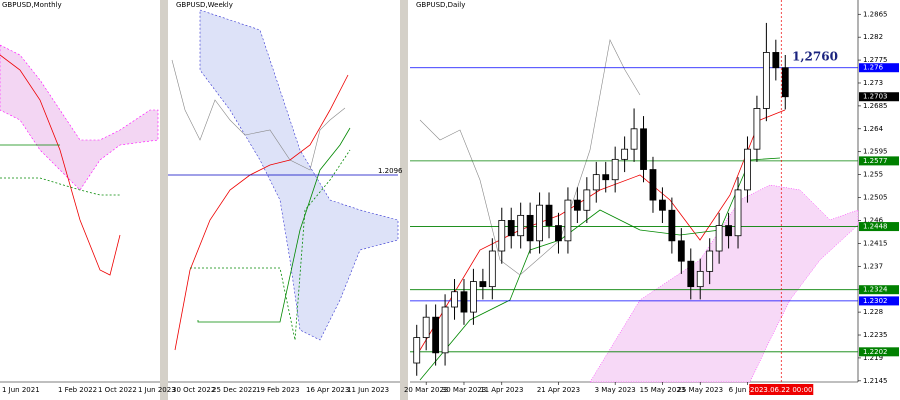 This screenshot has height=400, width=900. What do you see at coordinates (724, 283) in the screenshot?
I see `ichimoku-cloud` at bounding box center [724, 283].